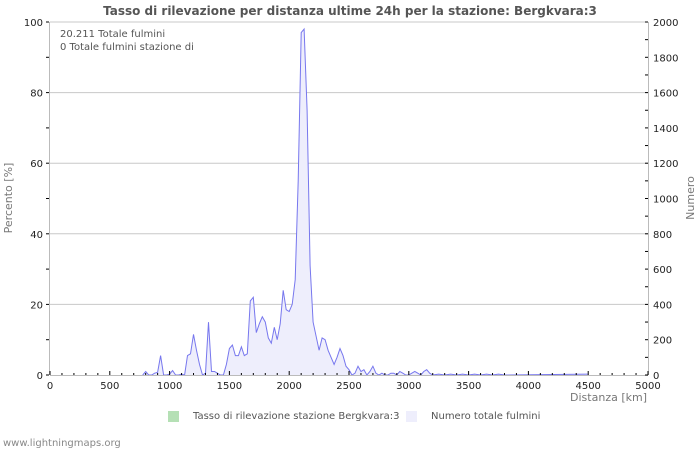  I want to click on svg-text: 1200, so click(665, 164).